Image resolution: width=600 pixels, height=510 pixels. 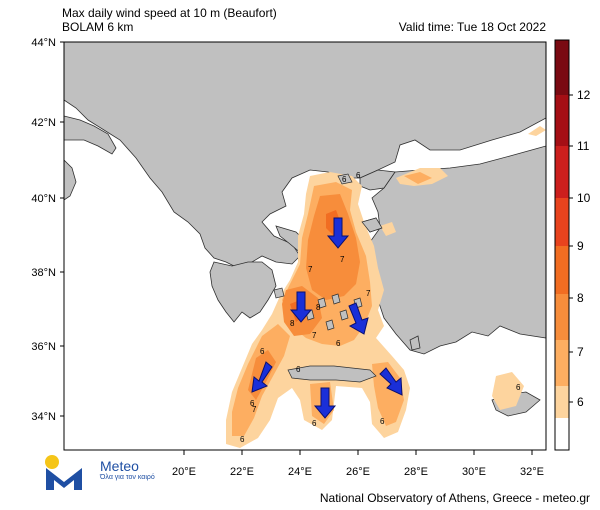 I want to click on lat-label: 38°N, so click(x=43, y=273).